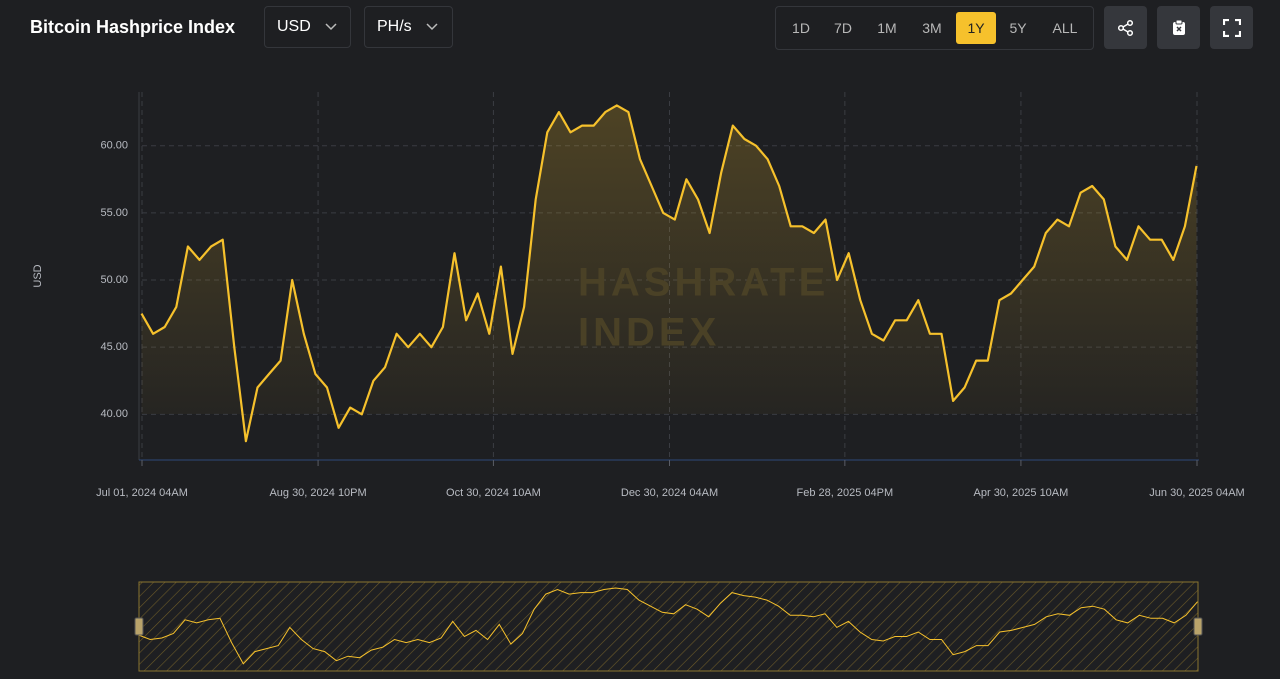 The height and width of the screenshot is (679, 1280). I want to click on range-selector: 1D 7D 1M 3M 1Y 5Y ALL, so click(934, 28).